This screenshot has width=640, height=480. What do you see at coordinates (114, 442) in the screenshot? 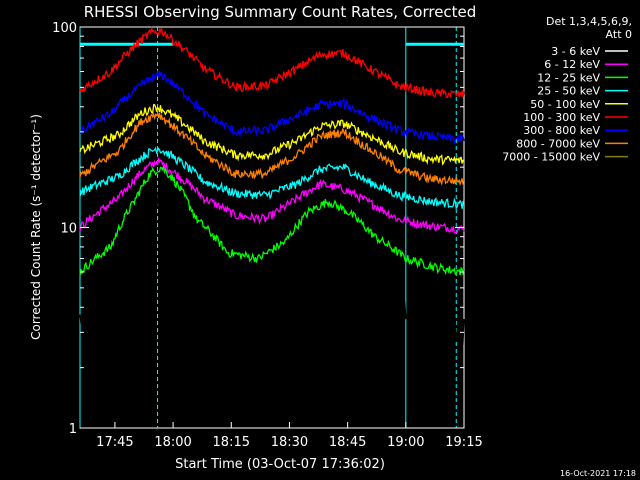
I see `x-tick-label: 17:45` at bounding box center [114, 442].